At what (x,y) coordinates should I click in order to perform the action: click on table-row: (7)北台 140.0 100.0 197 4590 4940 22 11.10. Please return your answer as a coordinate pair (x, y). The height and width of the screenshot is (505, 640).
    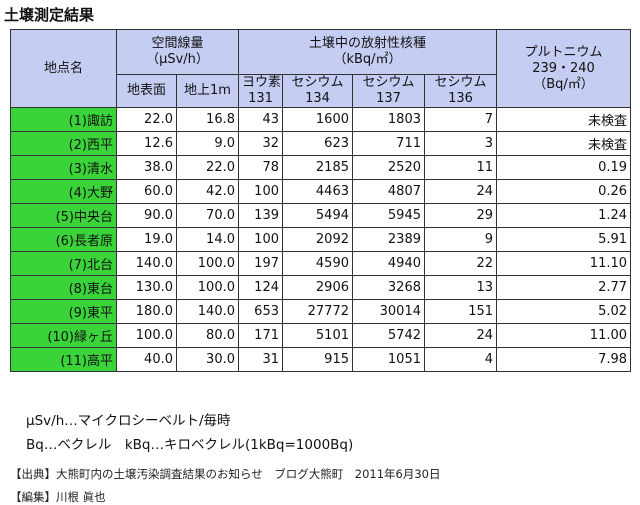
    Looking at the image, I should click on (321, 263).